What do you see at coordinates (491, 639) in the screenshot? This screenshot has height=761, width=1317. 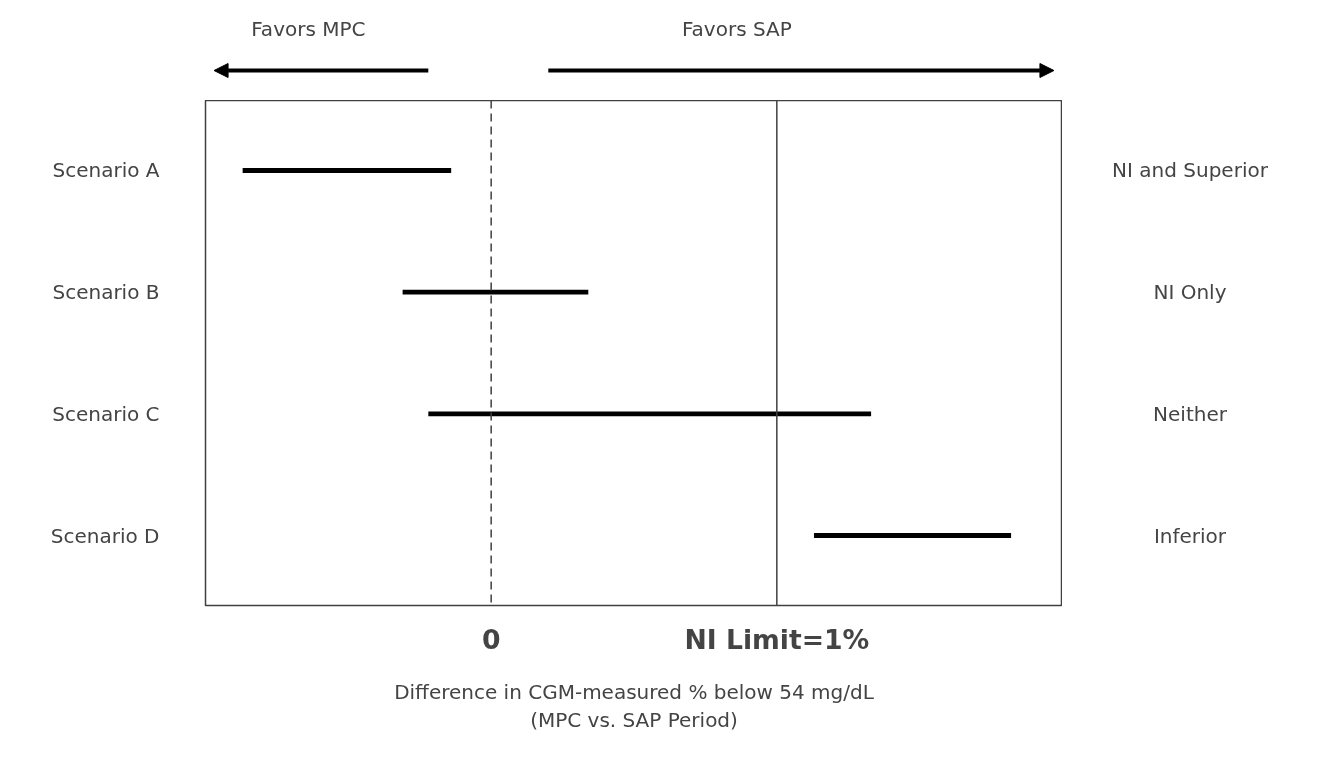 I see `x-tick-label: 0` at bounding box center [491, 639].